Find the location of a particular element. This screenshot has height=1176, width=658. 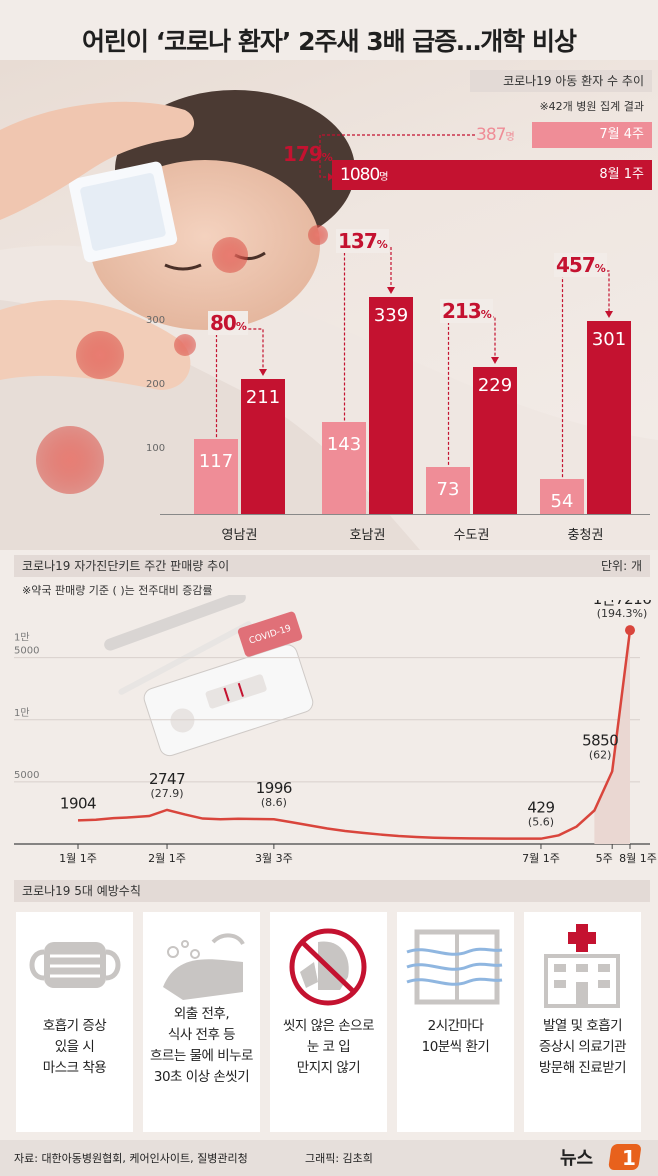

regional-value-week-b: 211 is located at coordinates (263, 397).